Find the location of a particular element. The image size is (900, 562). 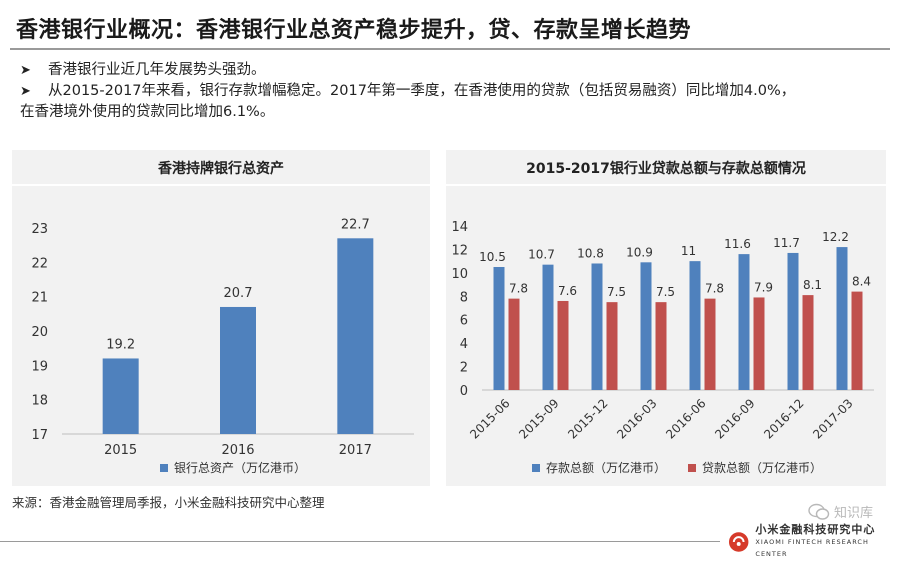

x-tick-label: 2016-06 is located at coordinates (685, 418).